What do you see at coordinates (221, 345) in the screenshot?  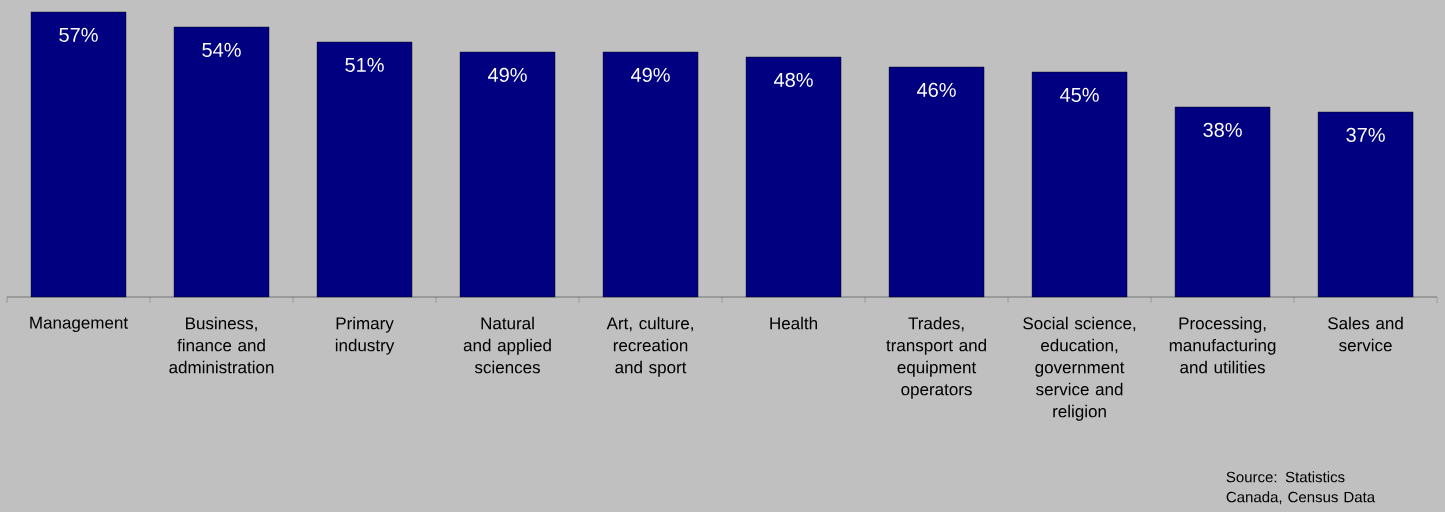 I see `x-tick-label: Business, finance and administration` at bounding box center [221, 345].